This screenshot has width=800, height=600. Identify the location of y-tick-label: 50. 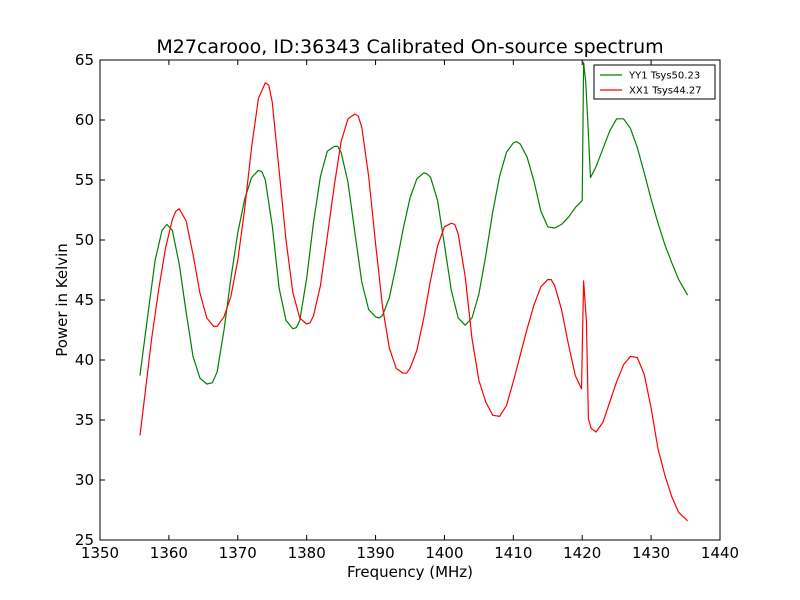
(84, 240).